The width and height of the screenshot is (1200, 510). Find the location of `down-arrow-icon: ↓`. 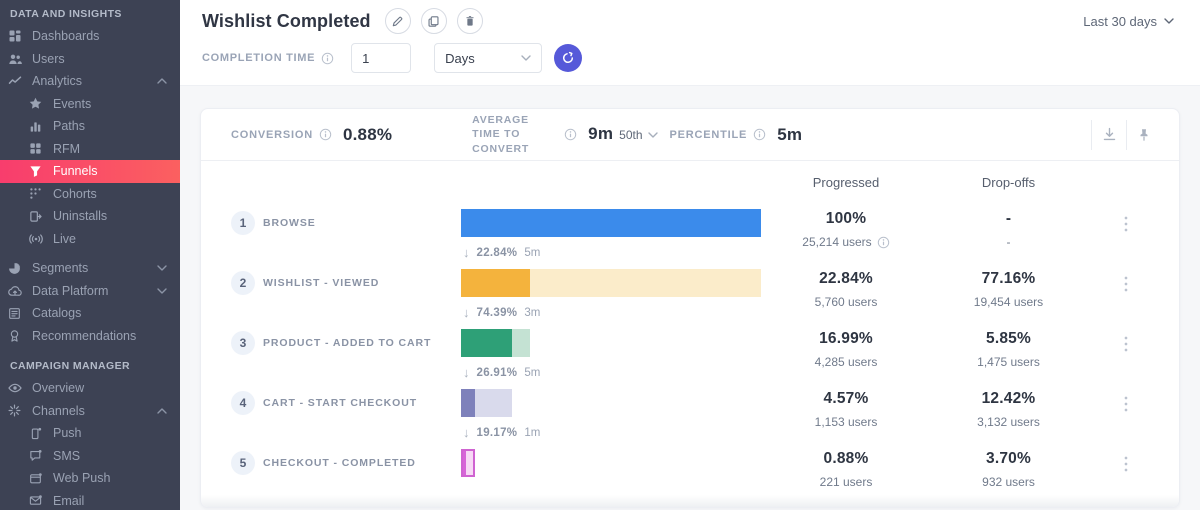

down-arrow-icon: ↓ is located at coordinates (466, 252).